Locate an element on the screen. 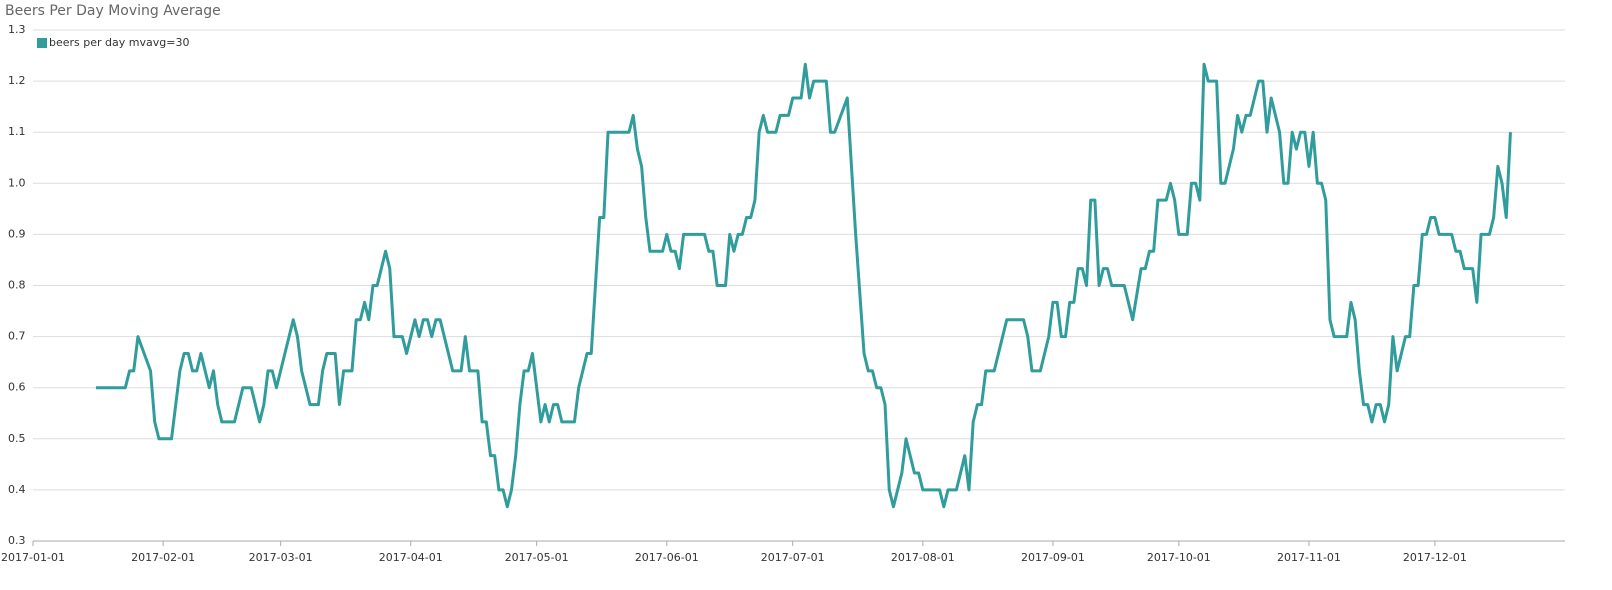 The image size is (1612, 590). x-tick-label: 2017-10-01 is located at coordinates (1179, 557).